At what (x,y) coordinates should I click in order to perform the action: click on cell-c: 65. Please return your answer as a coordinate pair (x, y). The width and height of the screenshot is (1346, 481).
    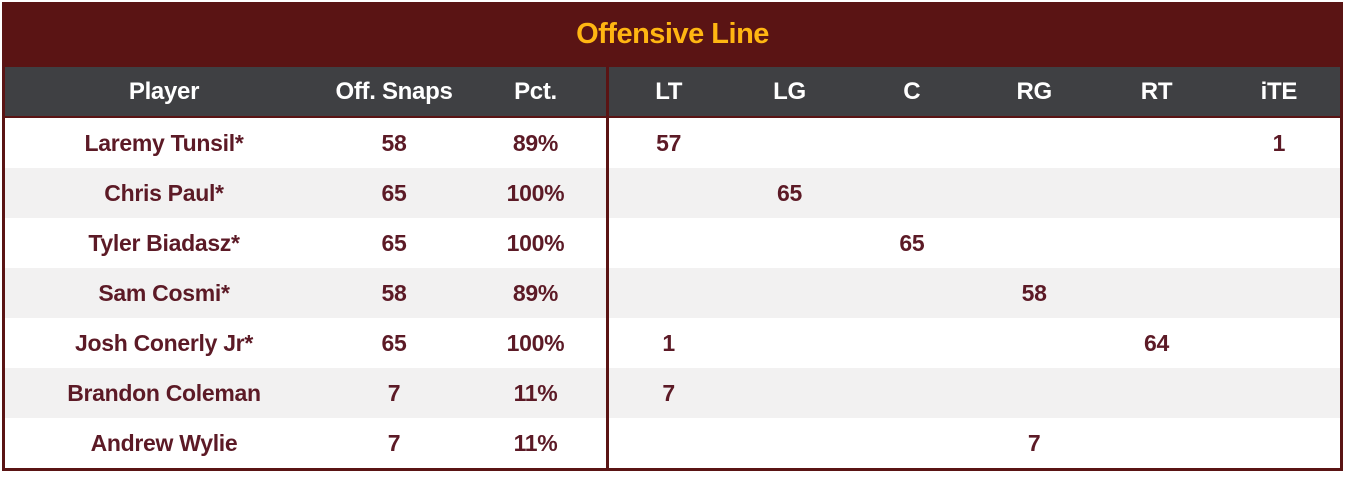
    Looking at the image, I should click on (912, 242).